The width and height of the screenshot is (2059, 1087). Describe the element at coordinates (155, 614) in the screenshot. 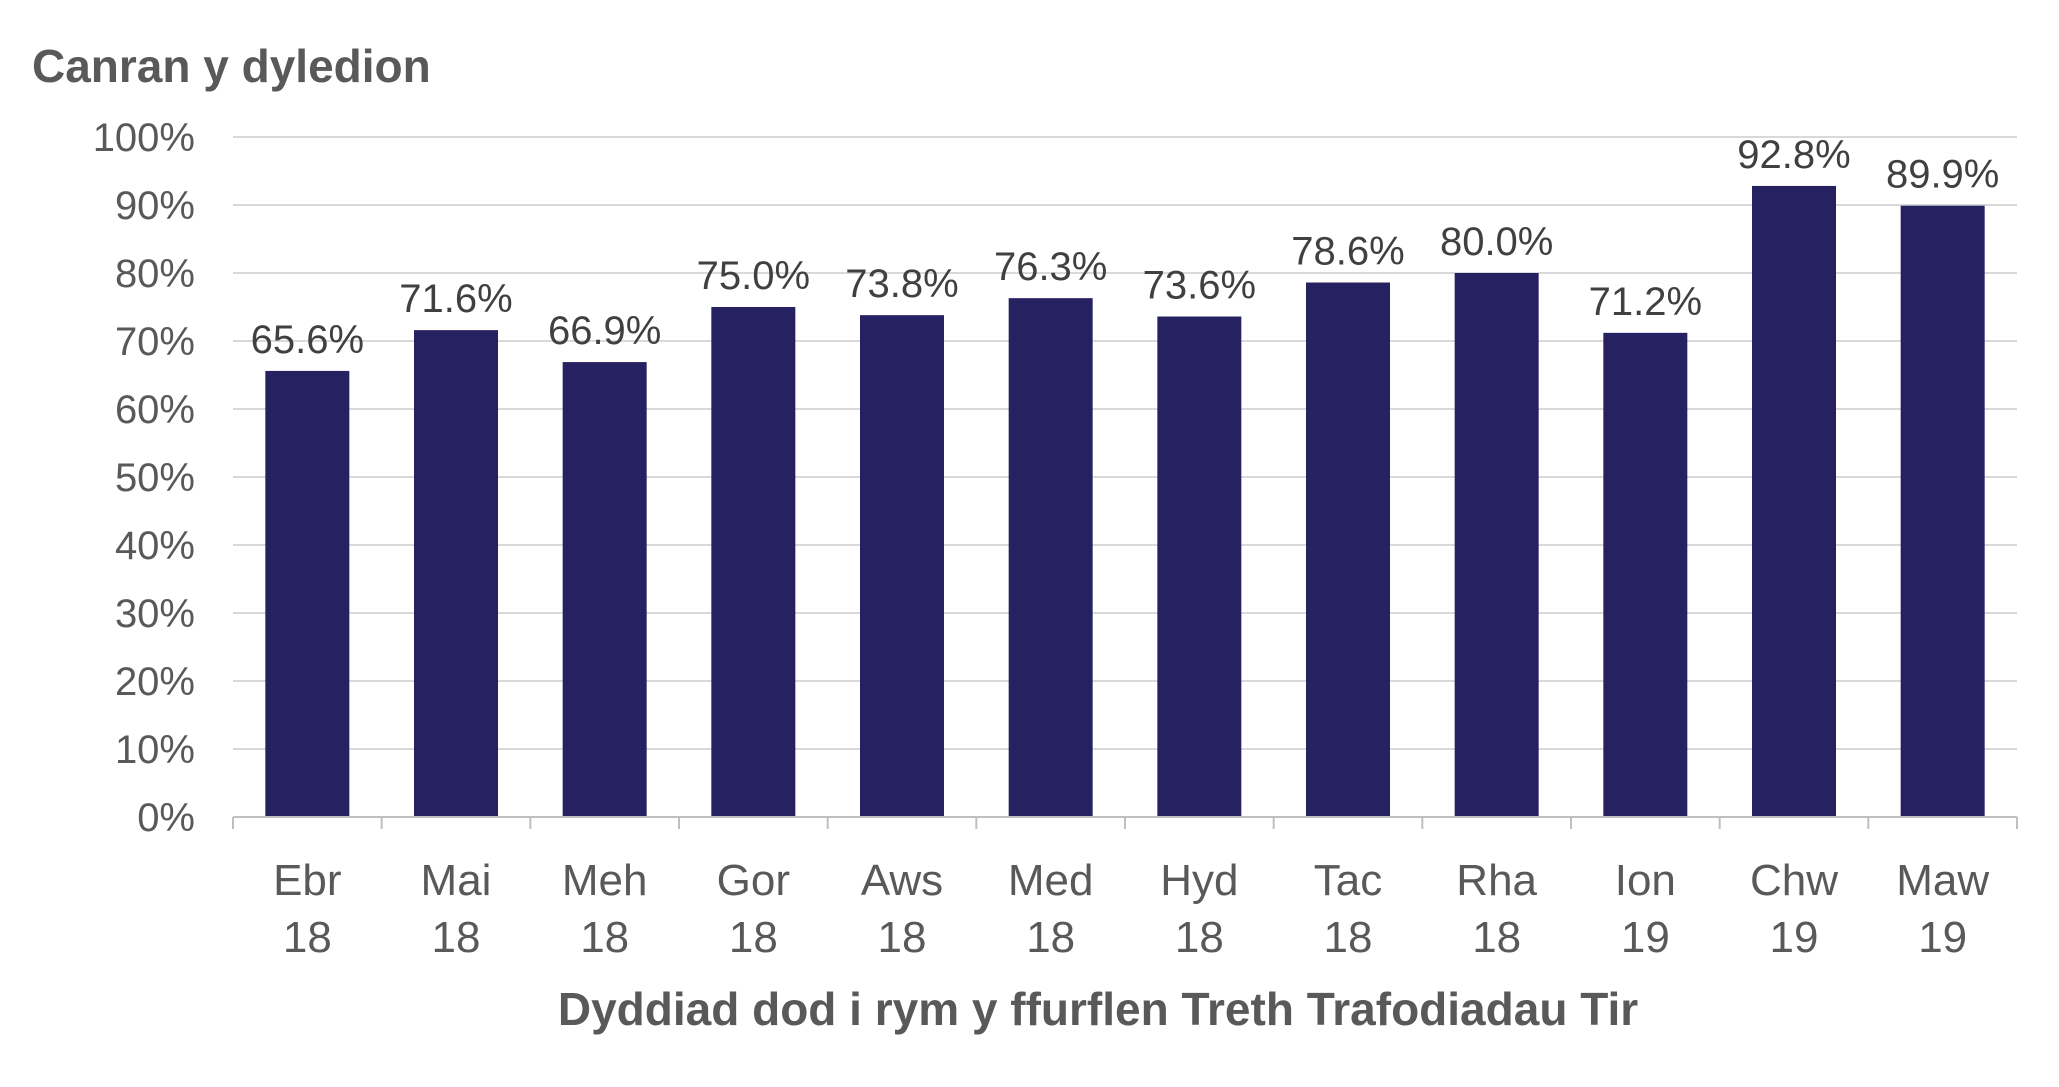

I see `y-tick-label: 30%` at that location.